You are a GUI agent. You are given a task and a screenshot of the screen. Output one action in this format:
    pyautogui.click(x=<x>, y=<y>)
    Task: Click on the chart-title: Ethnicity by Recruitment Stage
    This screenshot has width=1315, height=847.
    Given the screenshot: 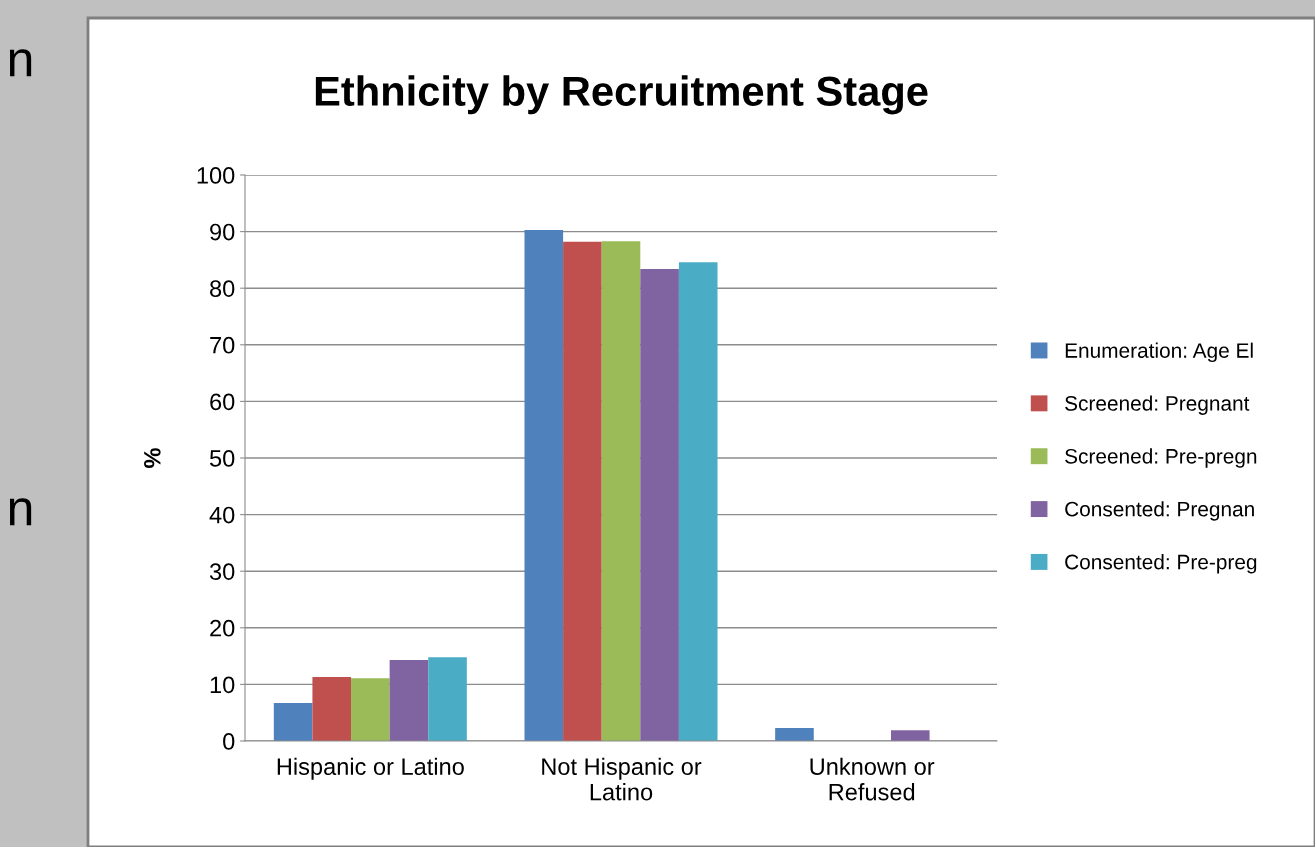 What is the action you would take?
    pyautogui.click(x=621, y=95)
    